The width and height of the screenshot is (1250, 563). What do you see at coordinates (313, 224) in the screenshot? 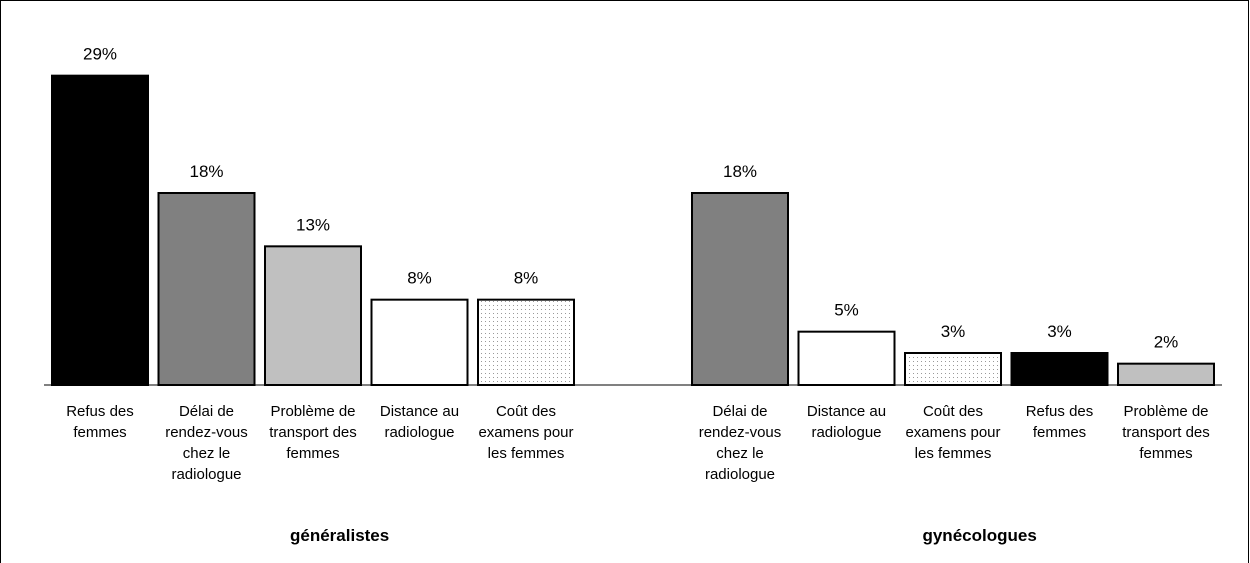
I see `data-label: 13%` at bounding box center [313, 224].